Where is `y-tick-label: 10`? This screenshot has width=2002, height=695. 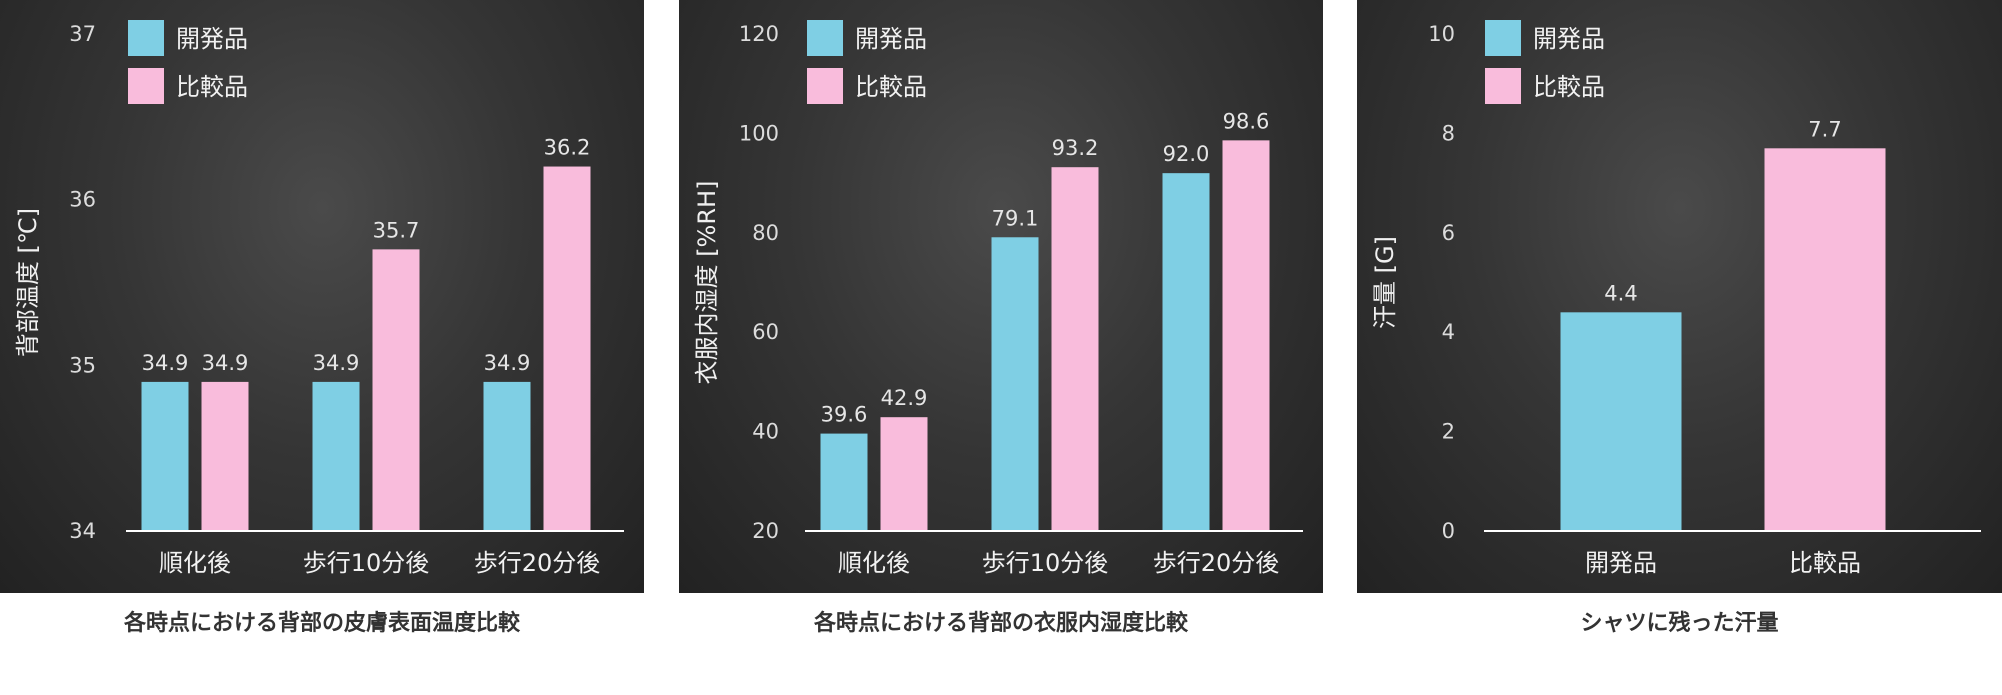
y-tick-label: 10 is located at coordinates (1441, 34).